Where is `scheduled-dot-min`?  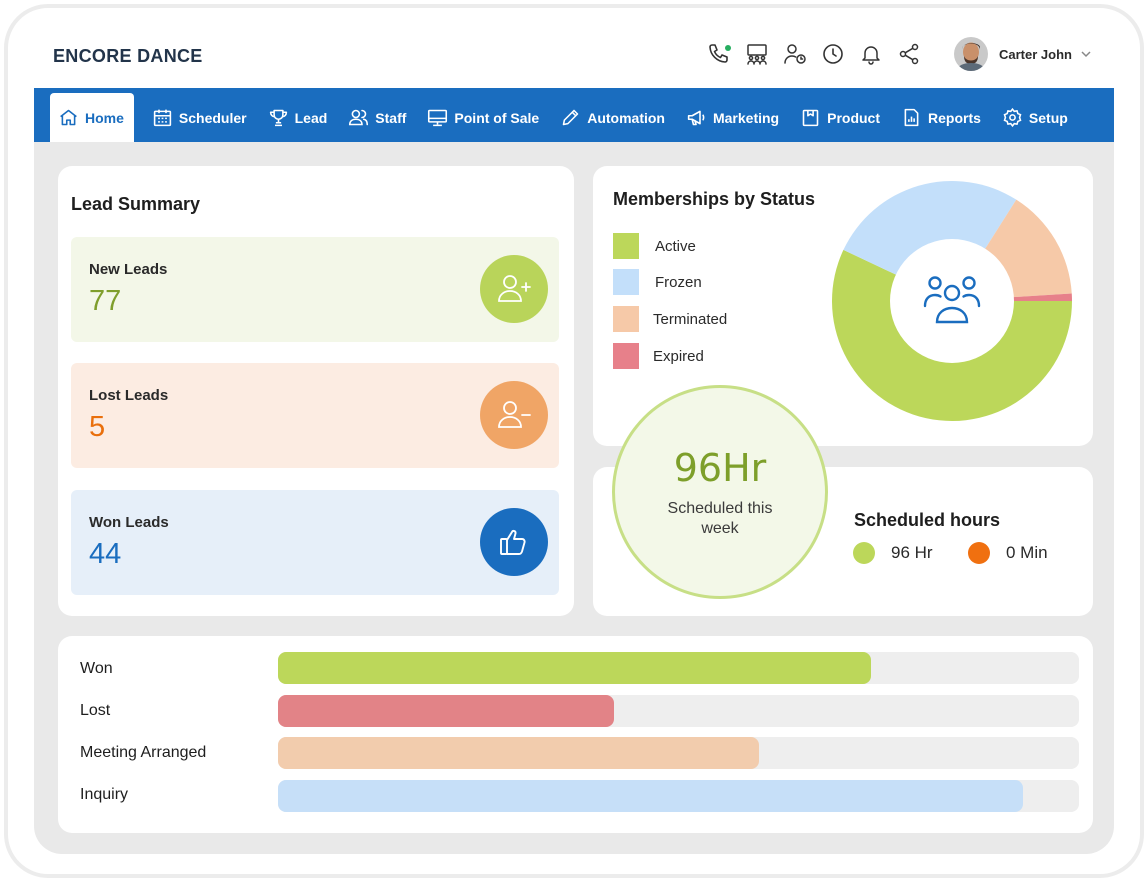 scheduled-dot-min is located at coordinates (979, 553).